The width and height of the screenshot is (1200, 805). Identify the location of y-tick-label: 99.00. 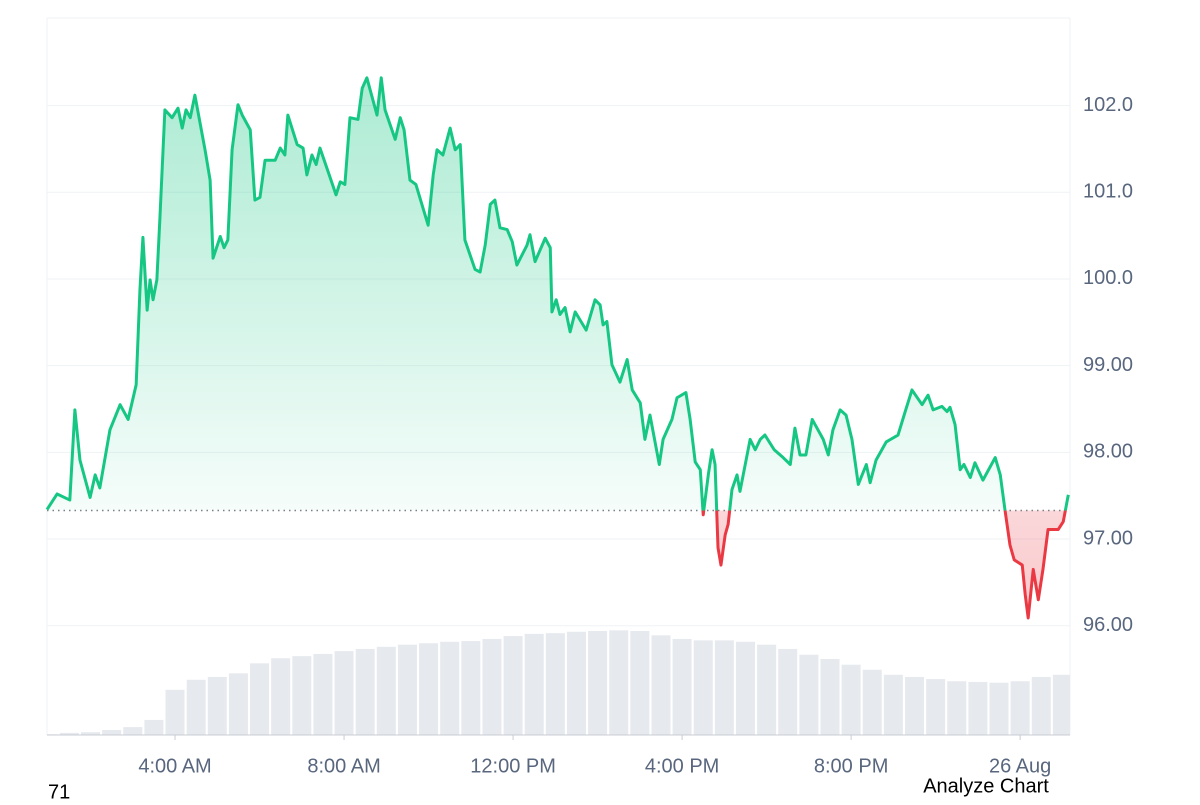
(1108, 365).